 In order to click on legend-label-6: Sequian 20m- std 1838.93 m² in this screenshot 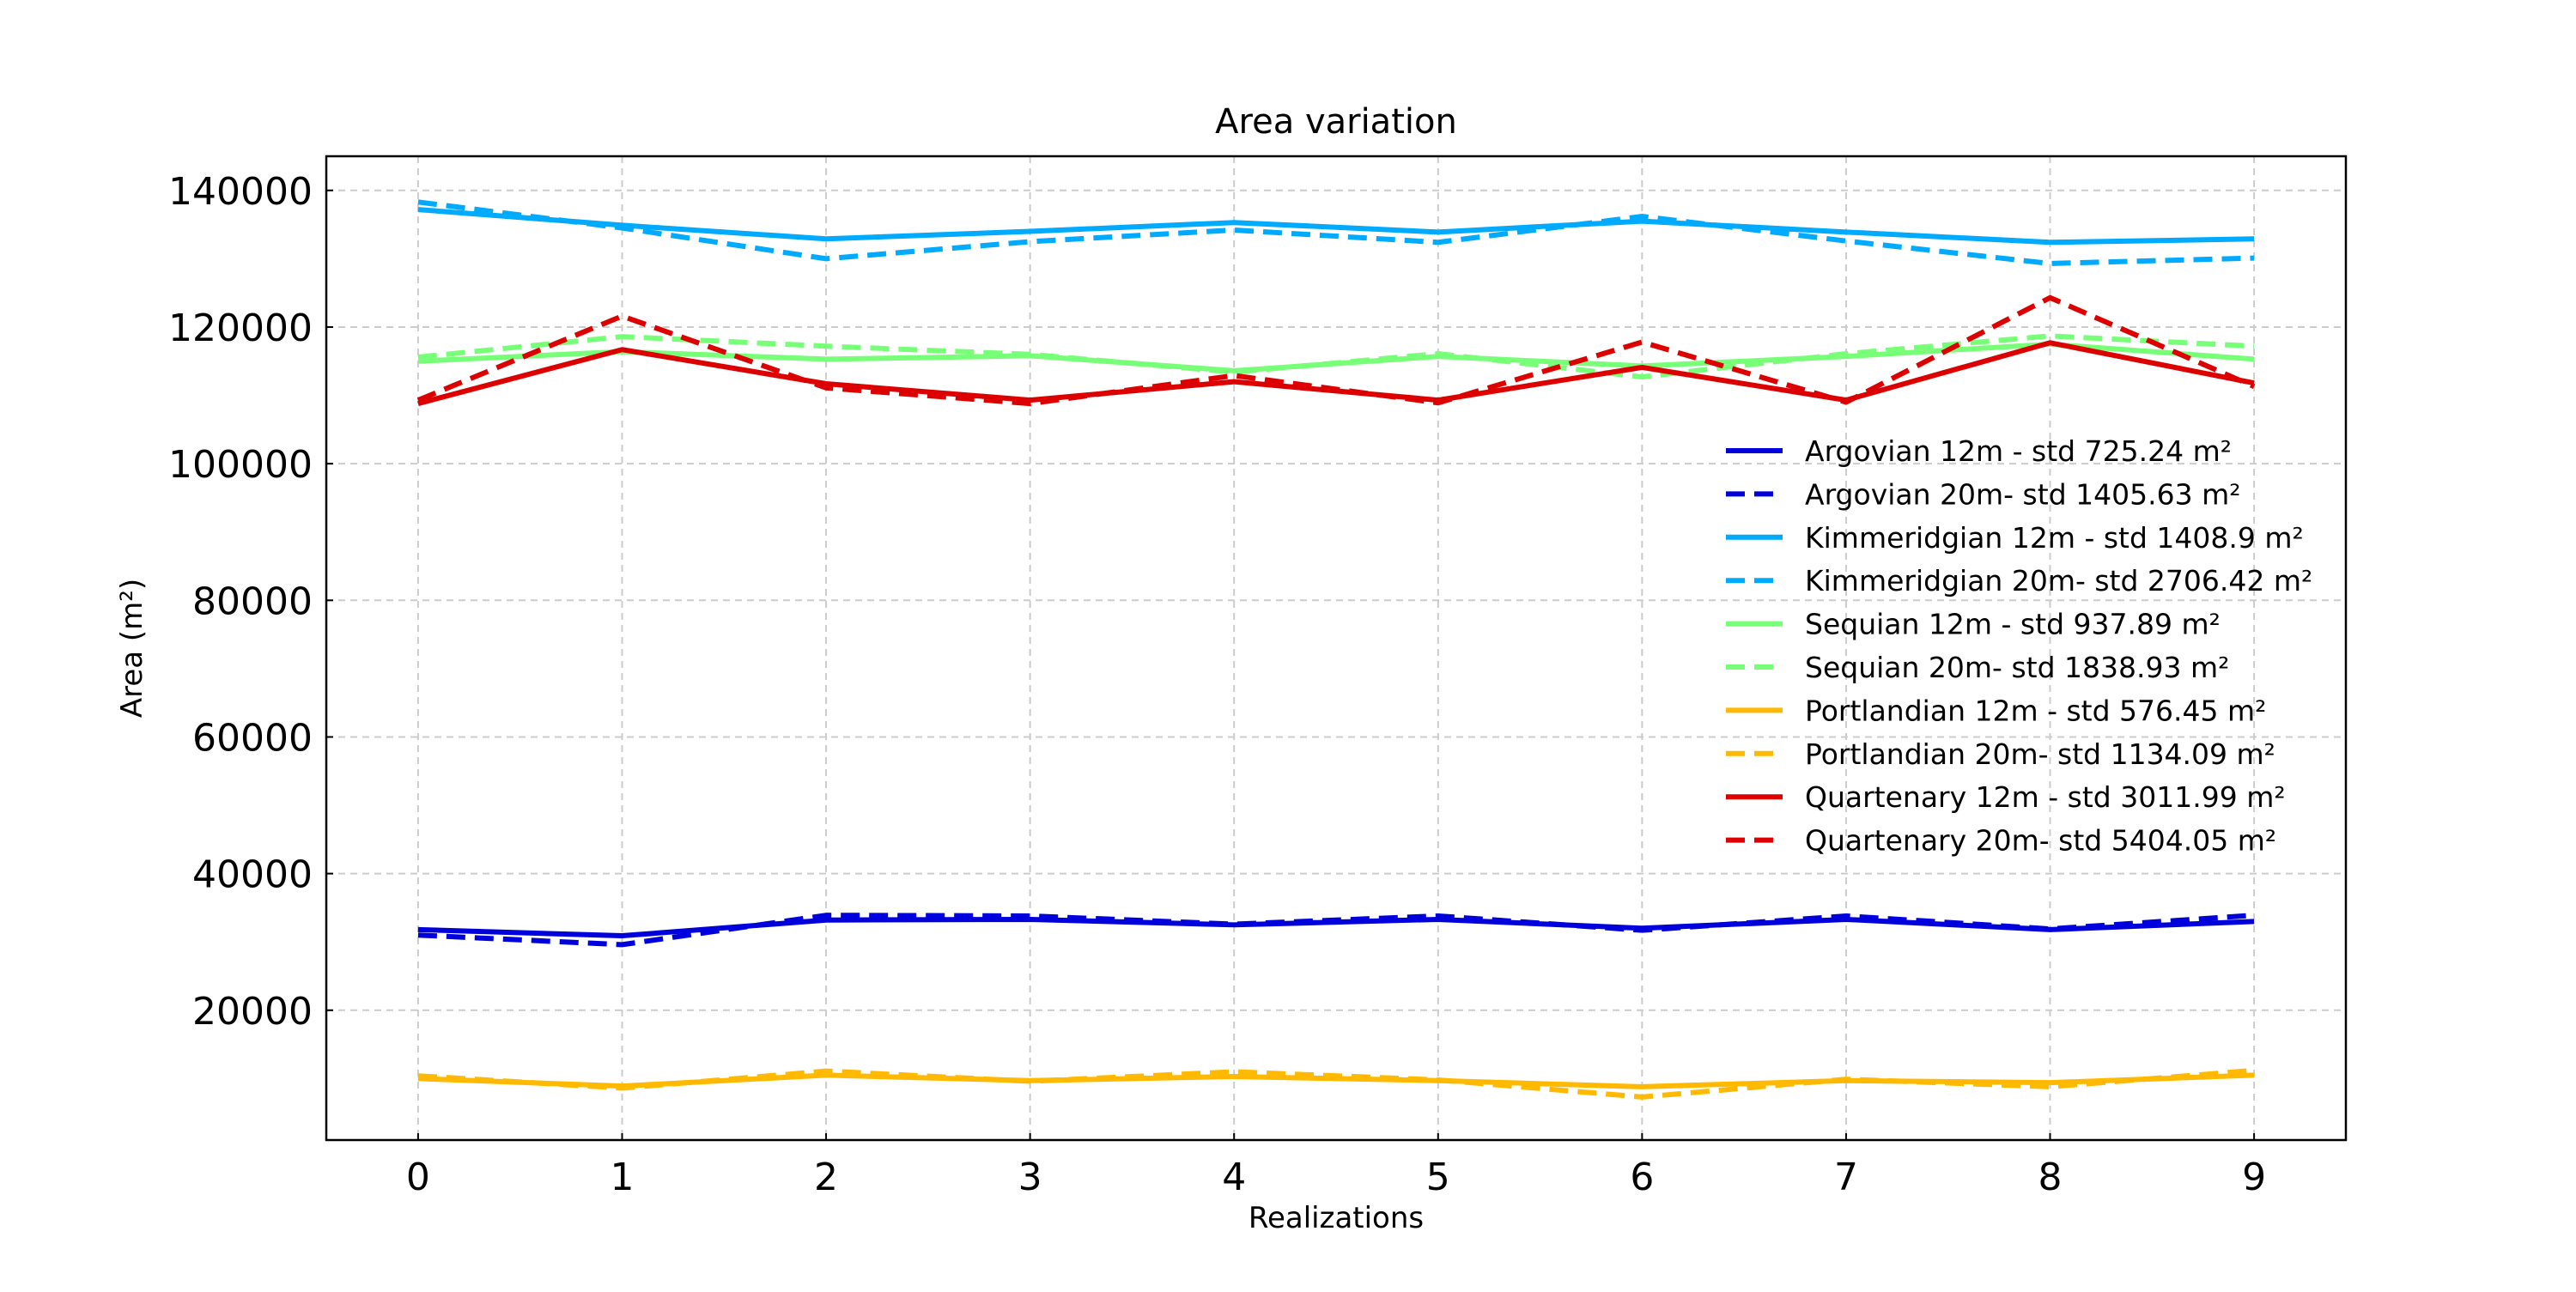, I will do `click(2017, 667)`.